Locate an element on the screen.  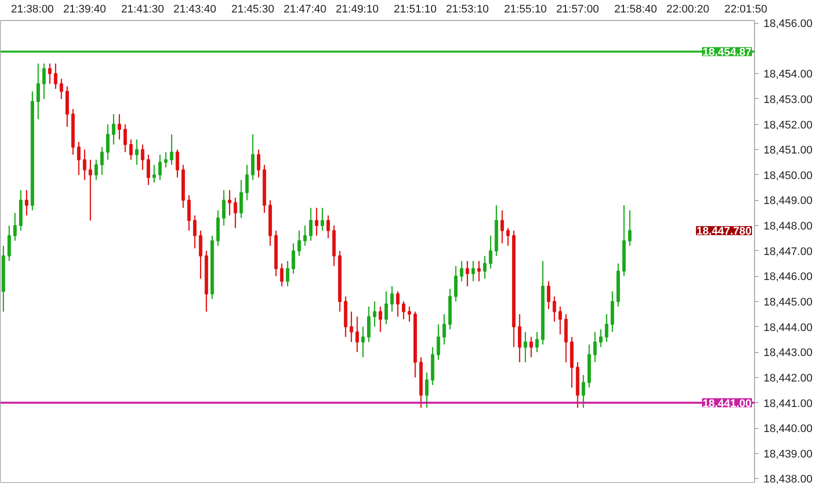
y-tick-label: 18,440.00 is located at coordinates (788, 429).